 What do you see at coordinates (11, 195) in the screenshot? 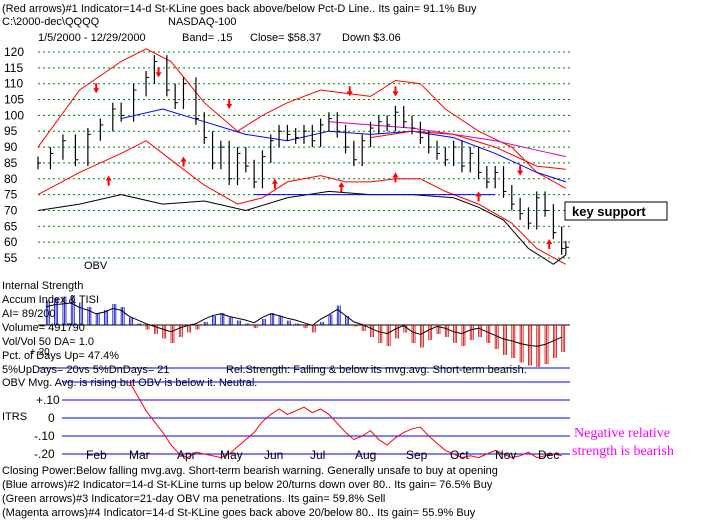
I see `price-y-tick: 75` at bounding box center [11, 195].